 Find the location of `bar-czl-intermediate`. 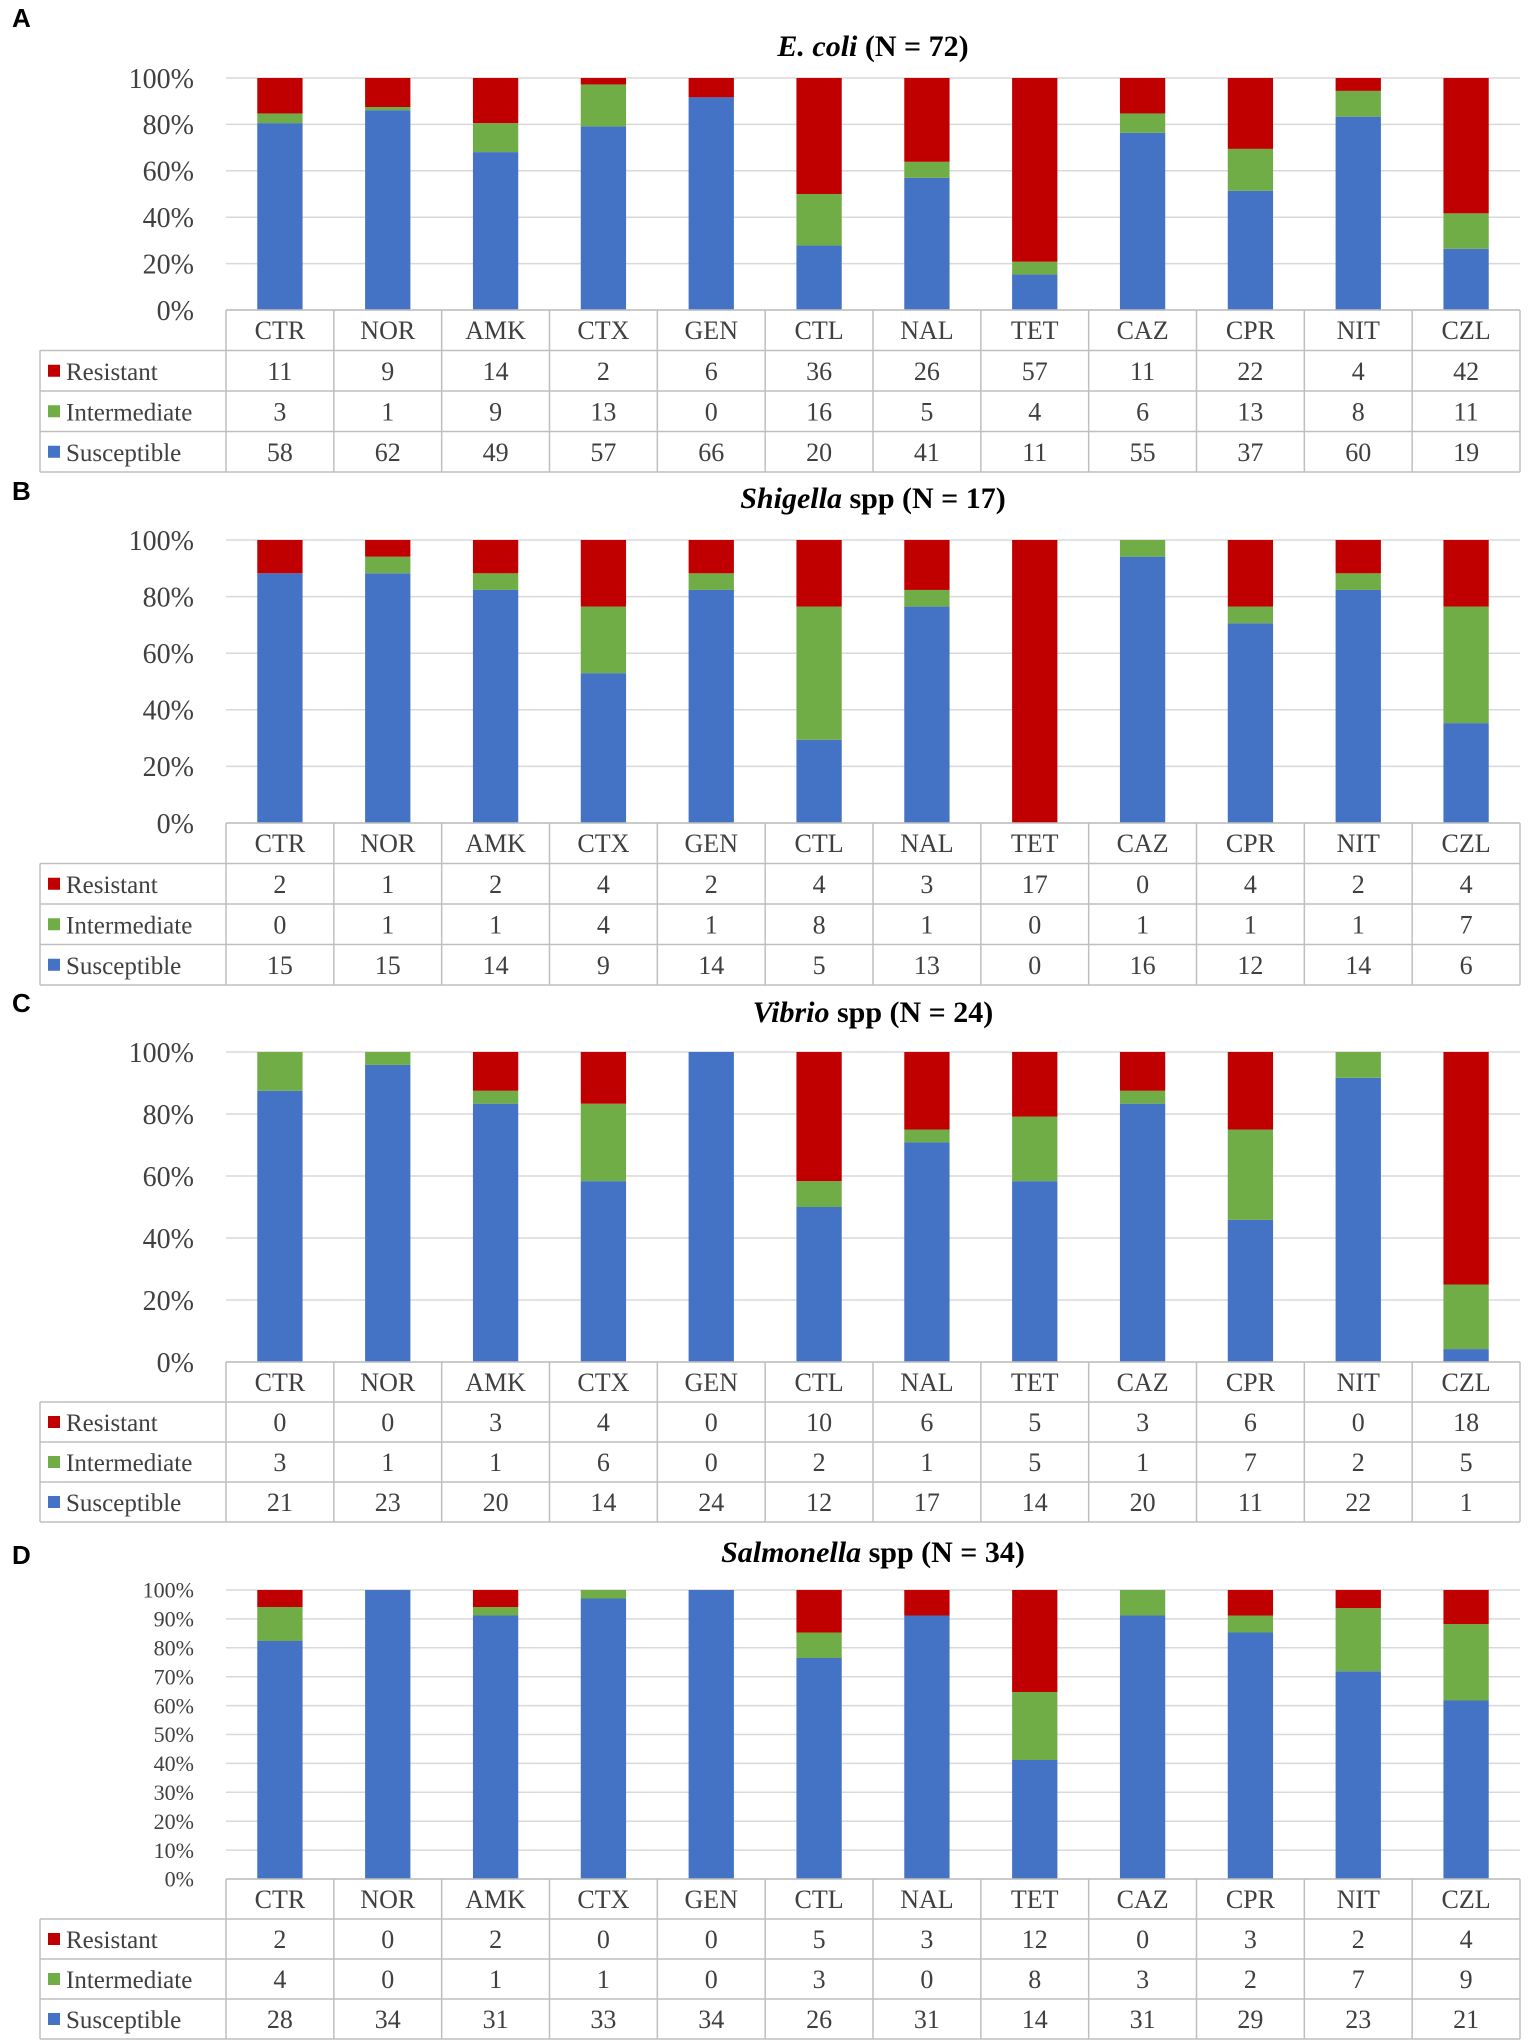

bar-czl-intermediate is located at coordinates (1466, 1662).